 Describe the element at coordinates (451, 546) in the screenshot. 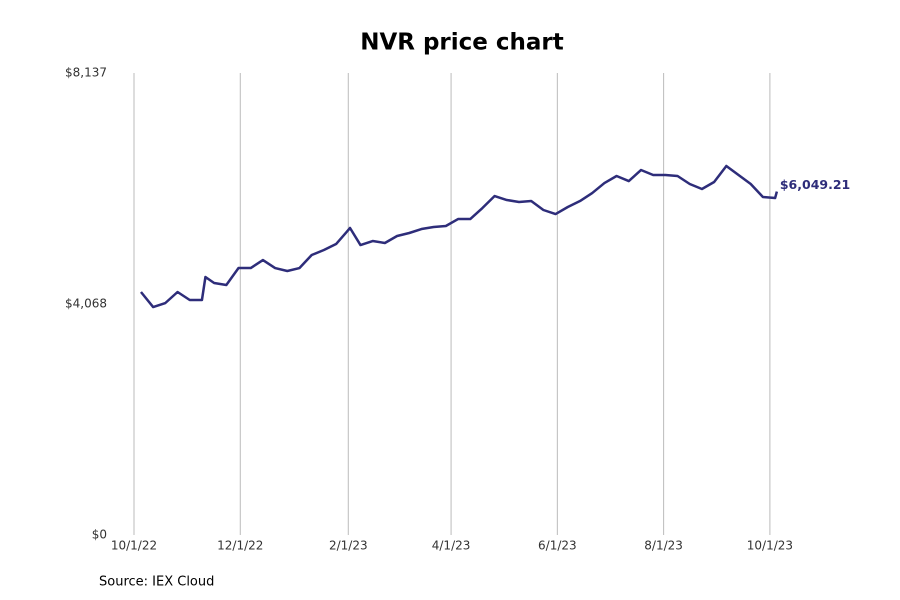

I see `x-tick-label: 4/1/23` at that location.